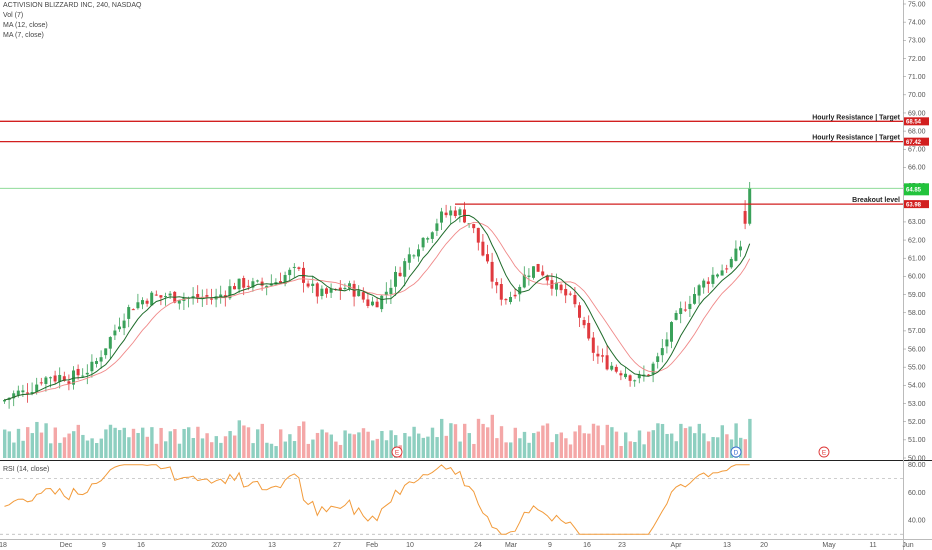 This screenshot has width=932, height=550. I want to click on legend-vol: Vol (7), so click(13, 15).